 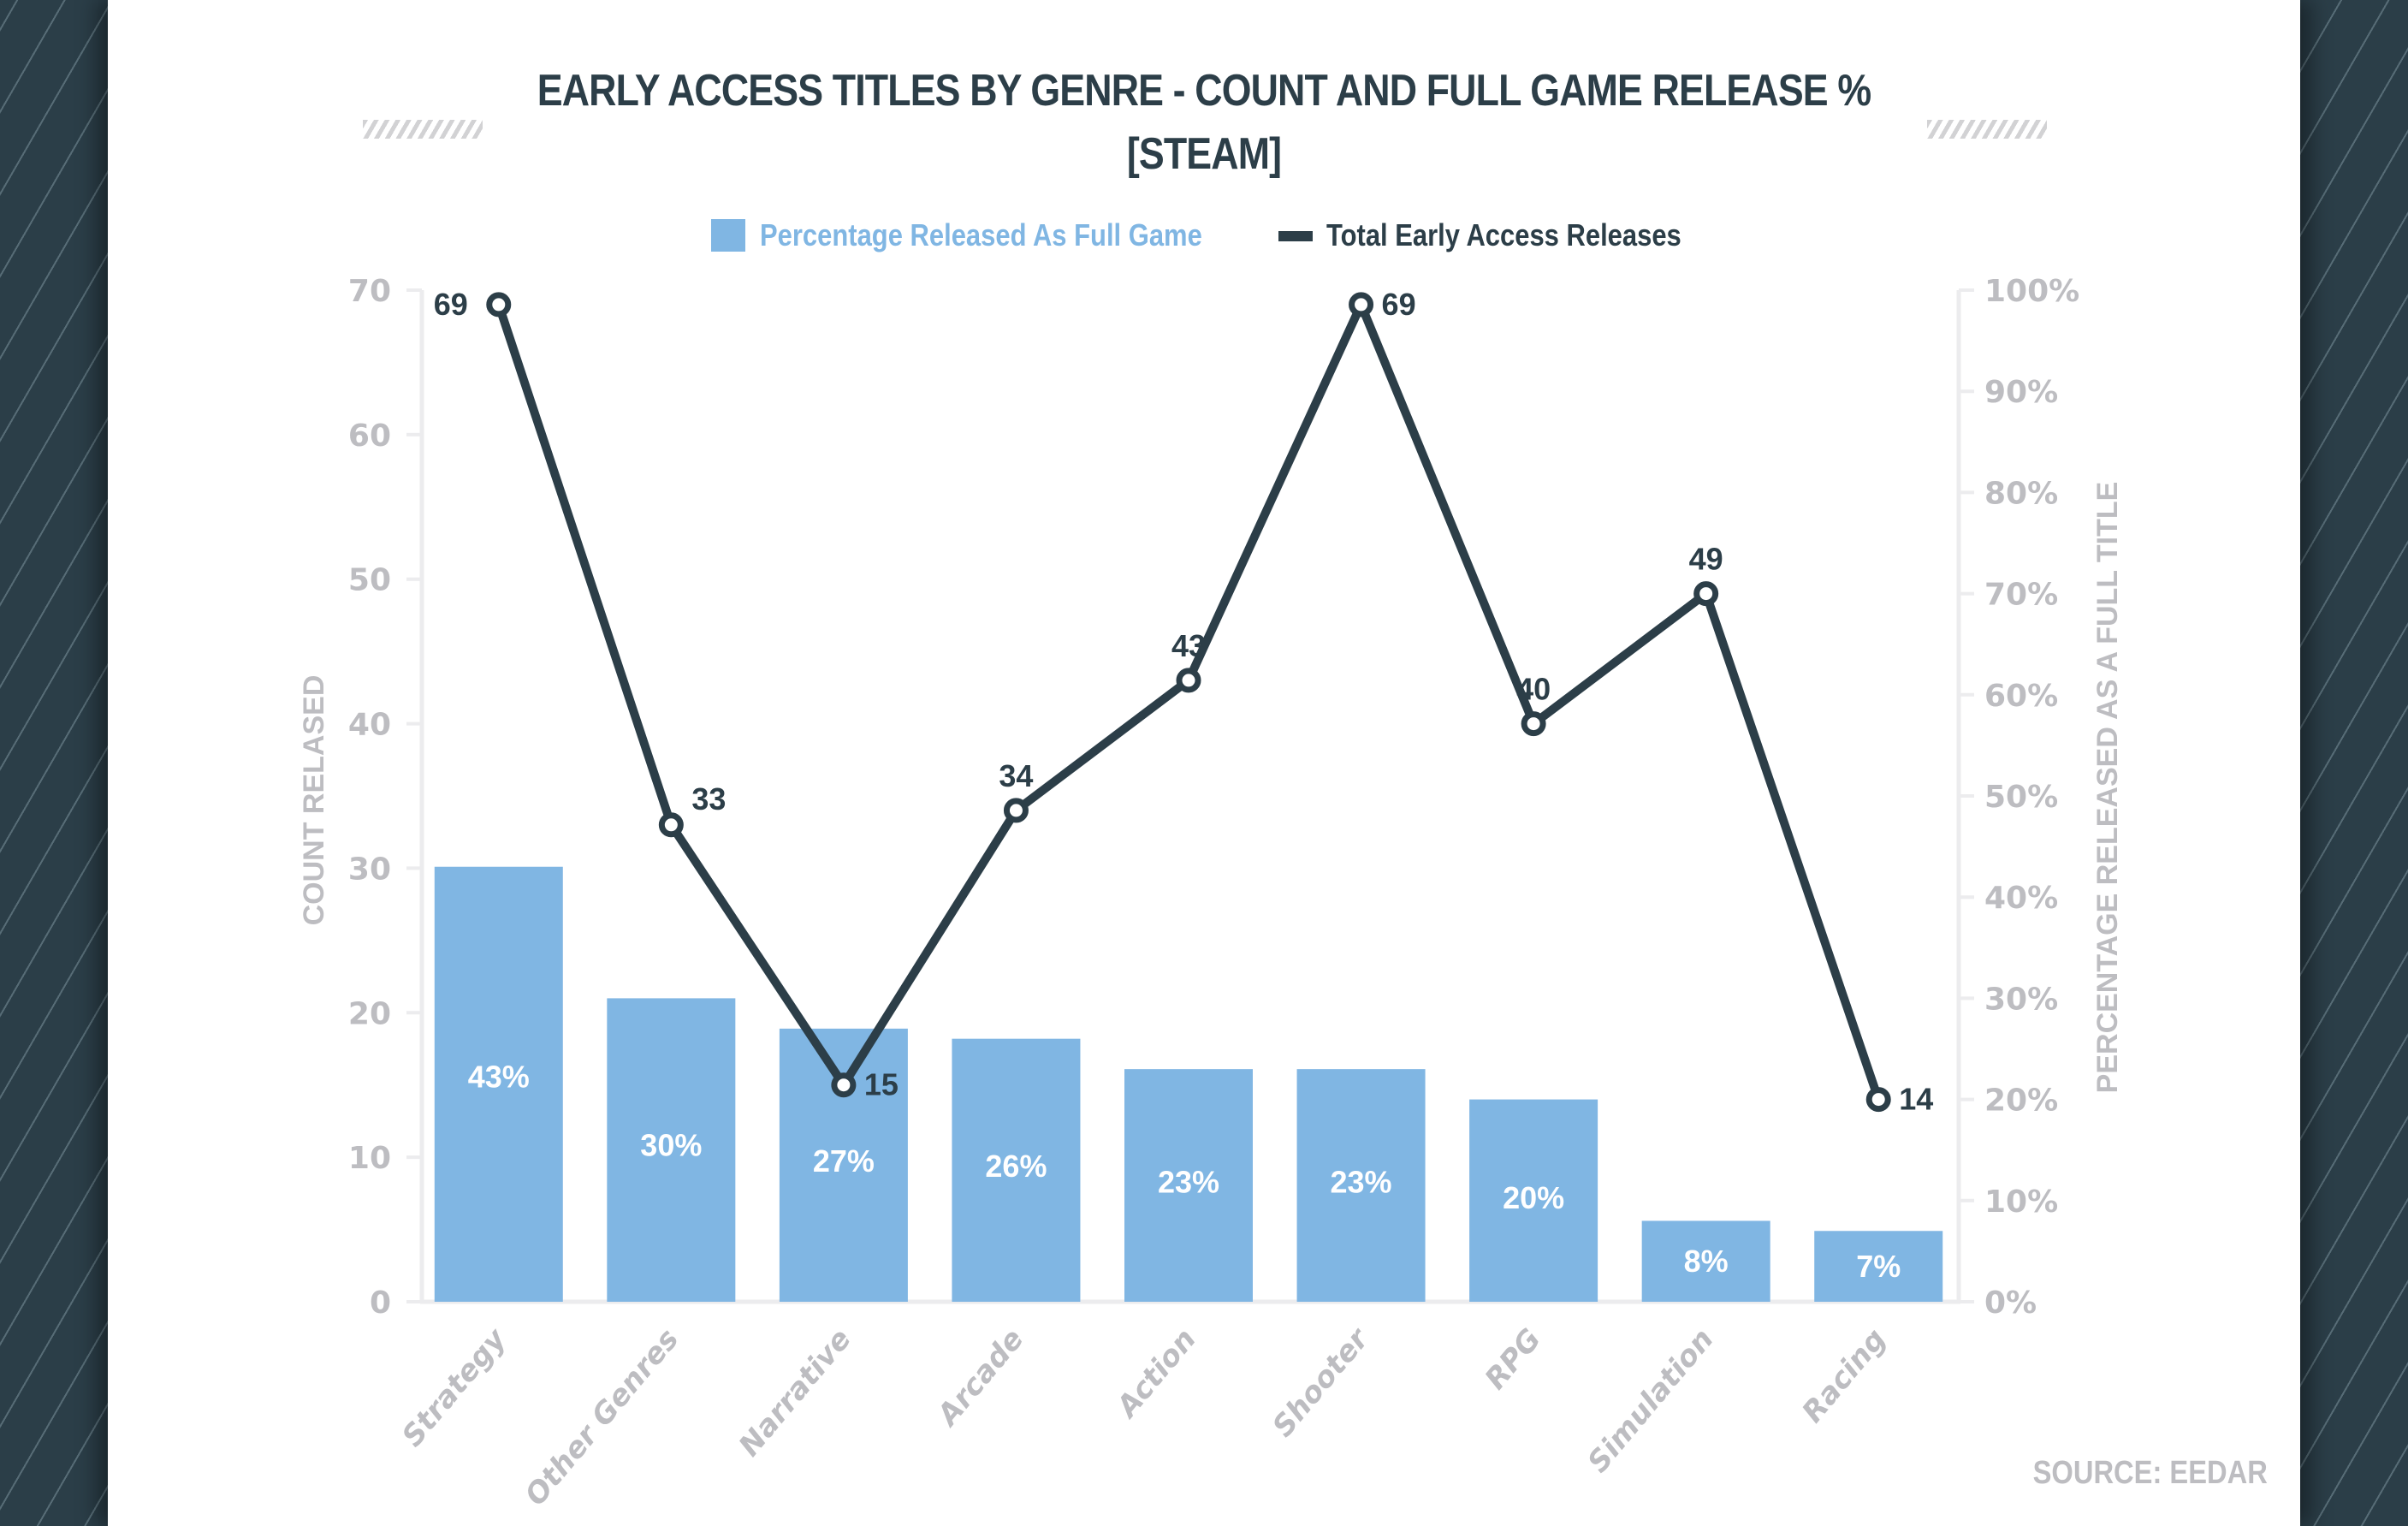 I want to click on legend-line-swatch, so click(x=1296, y=236).